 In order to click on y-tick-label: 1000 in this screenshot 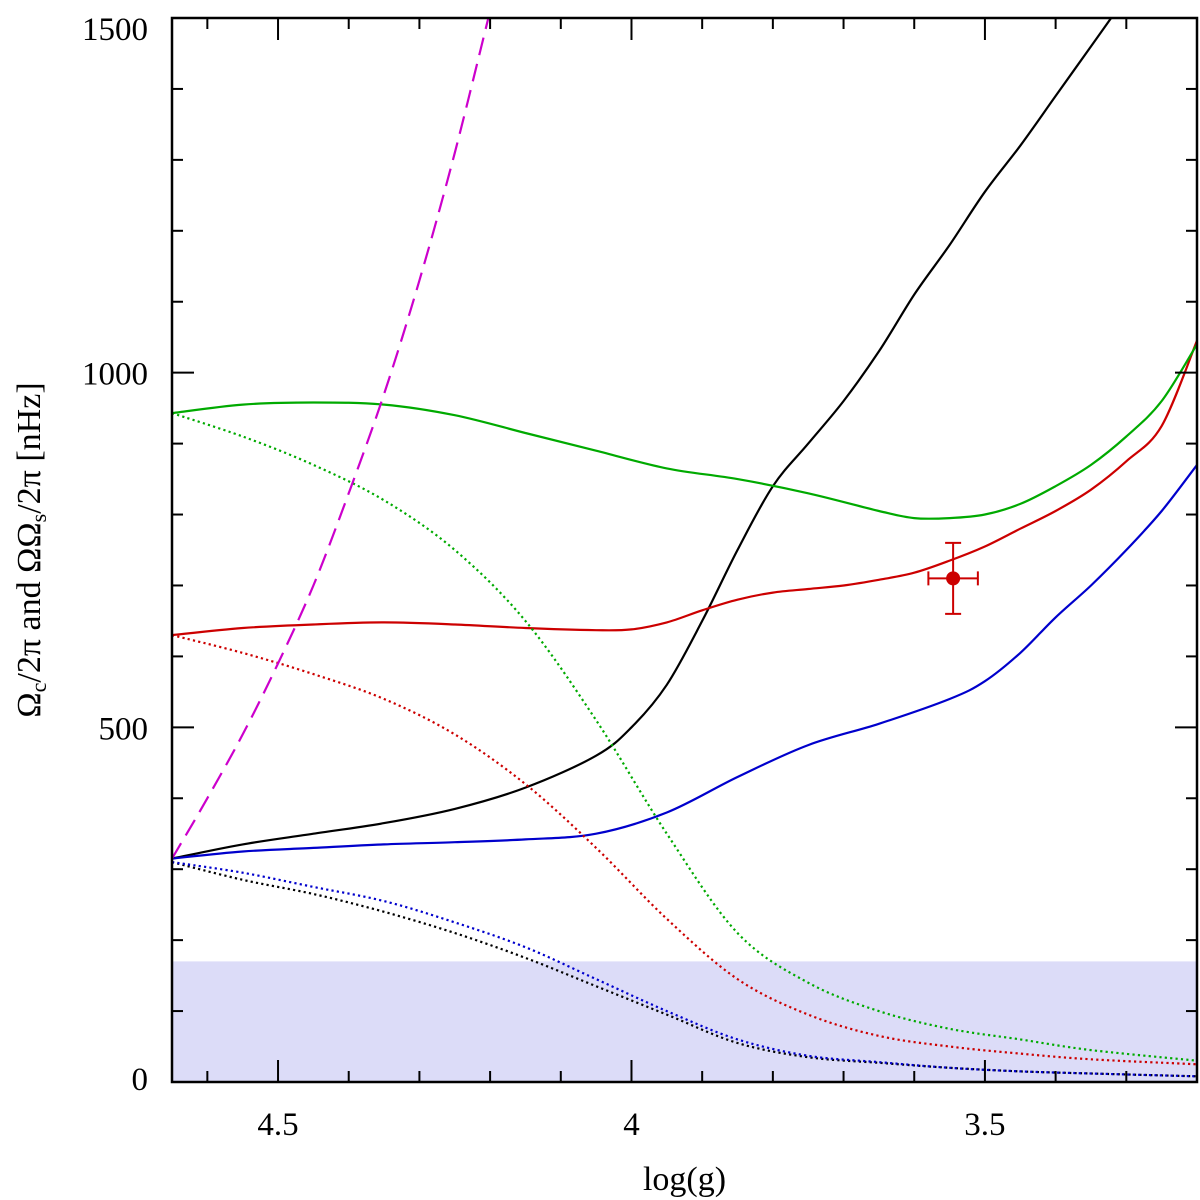, I will do `click(115, 375)`.